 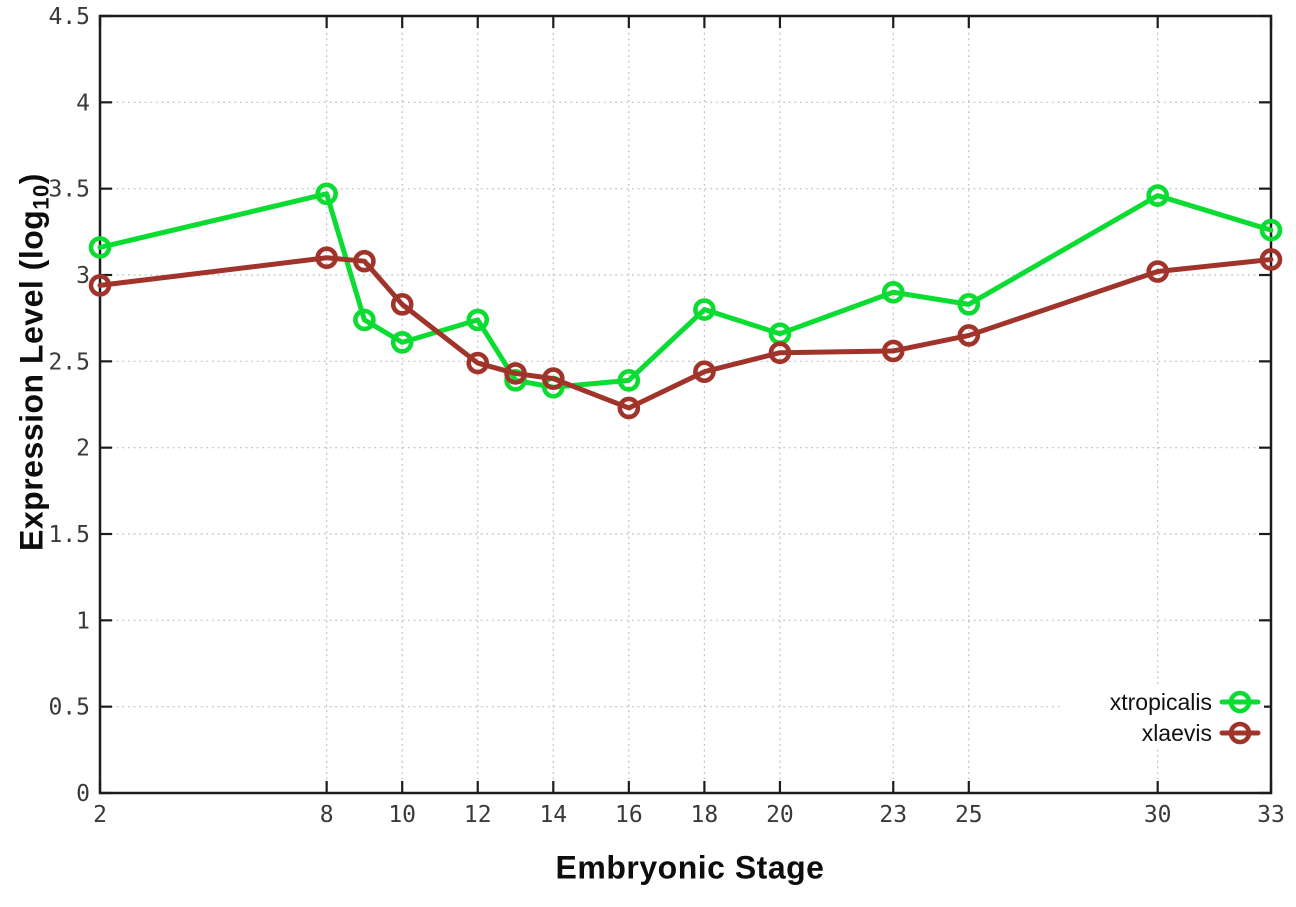 What do you see at coordinates (69, 17) in the screenshot?
I see `y-tick-label: 4.5` at bounding box center [69, 17].